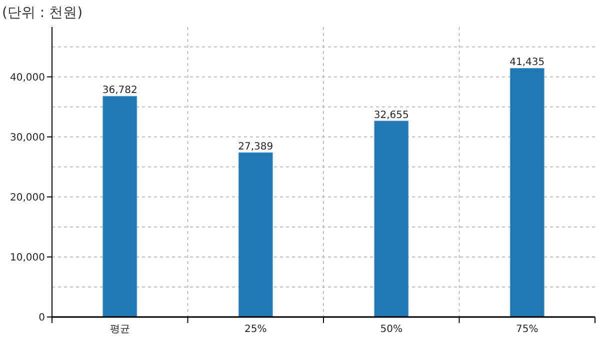 The image size is (600, 337). What do you see at coordinates (391, 115) in the screenshot?
I see `data-label: 32,655` at bounding box center [391, 115].